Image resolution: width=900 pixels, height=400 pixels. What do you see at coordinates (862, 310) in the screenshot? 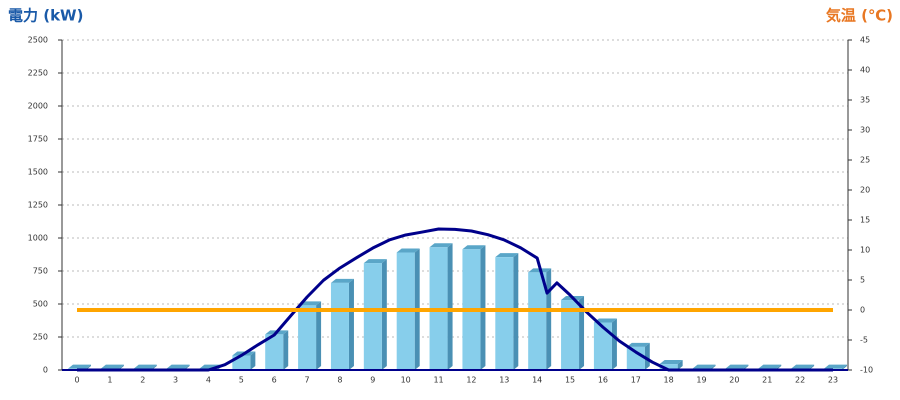
I see `y2-tick-label: 0` at bounding box center [862, 310].